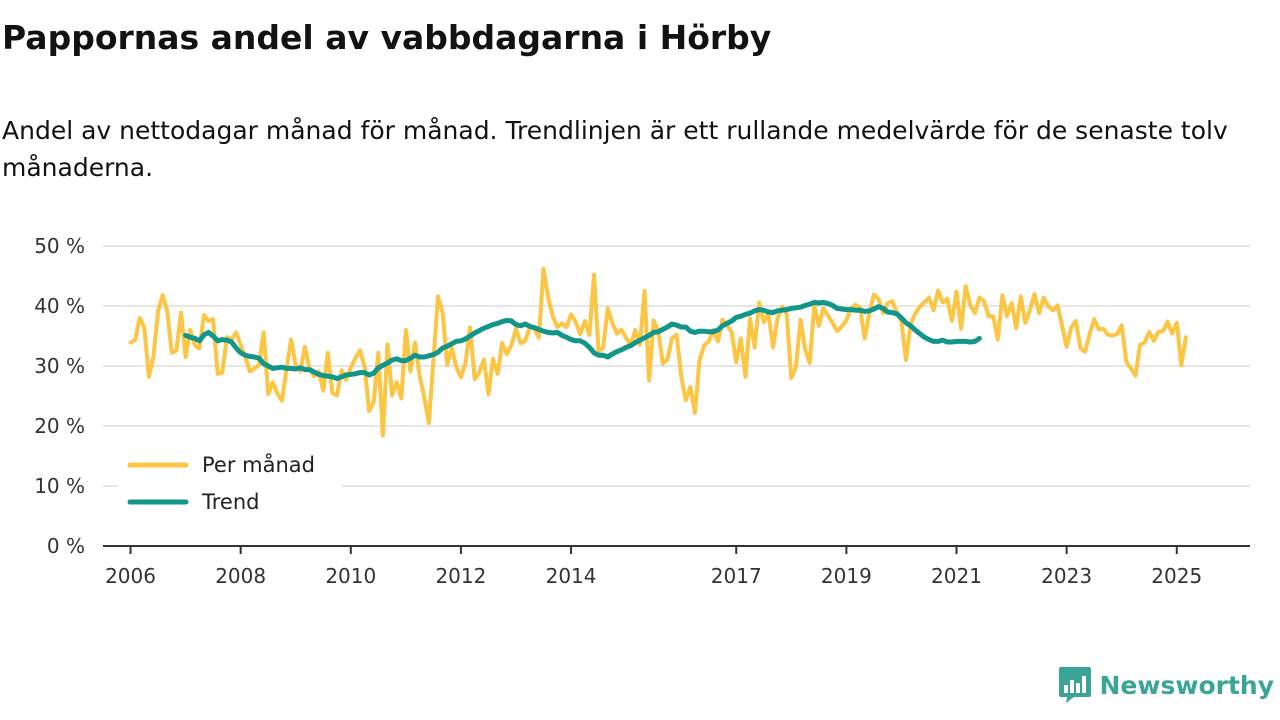 The width and height of the screenshot is (1280, 720). Describe the element at coordinates (1176, 576) in the screenshot. I see `x-tick-label: 2025` at that location.